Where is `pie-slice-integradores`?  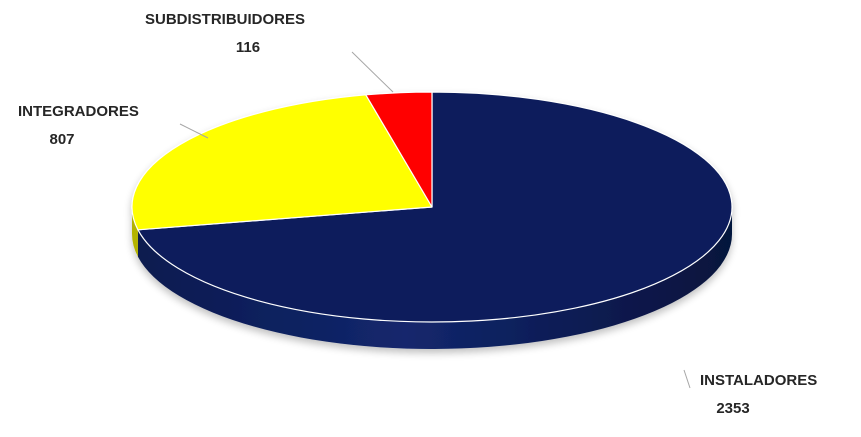
pie-slice-integradores is located at coordinates (282, 162).